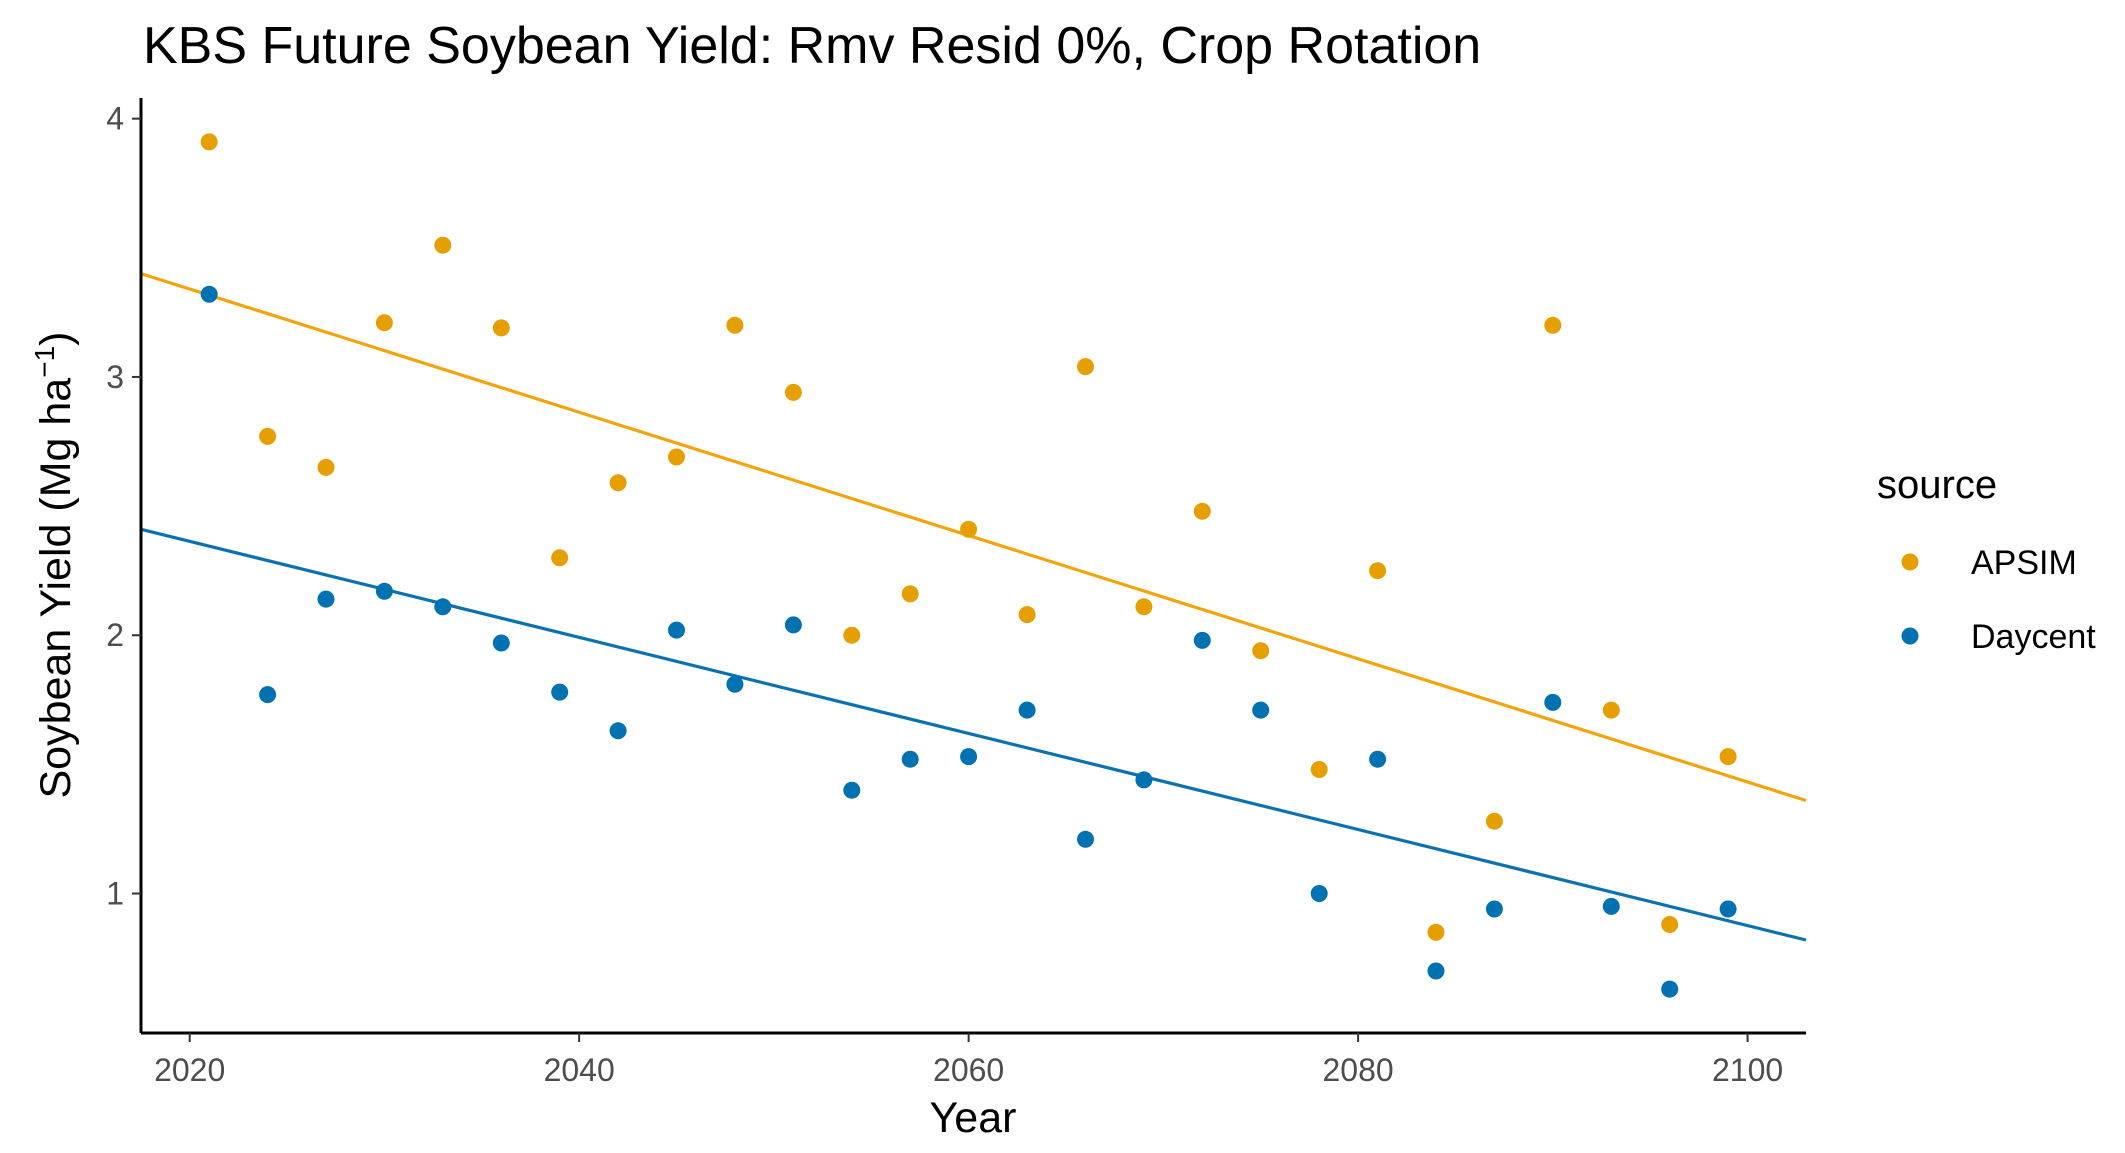  Describe the element at coordinates (2024, 563) in the screenshot. I see `legend-apsim-label: APSIM` at that location.